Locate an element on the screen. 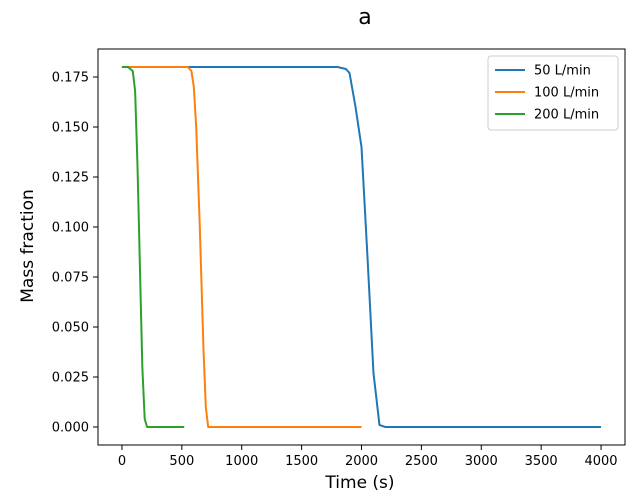 This screenshot has height=500, width=641. x-tick-label: 2500 is located at coordinates (421, 461).